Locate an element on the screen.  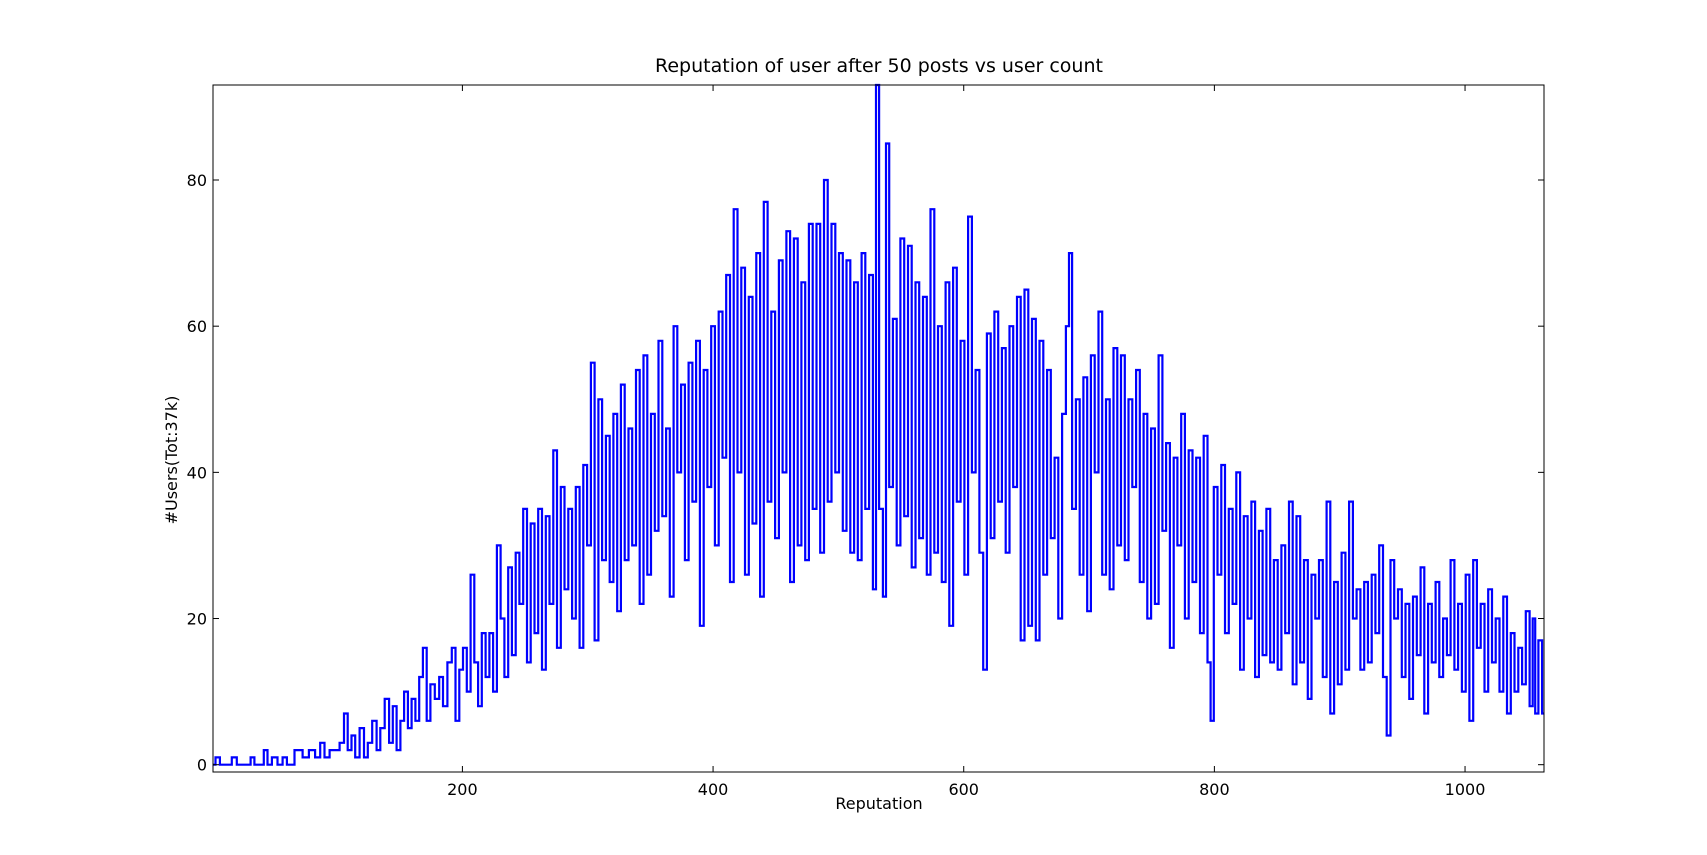
x-tick-label: 400 is located at coordinates (713, 789).